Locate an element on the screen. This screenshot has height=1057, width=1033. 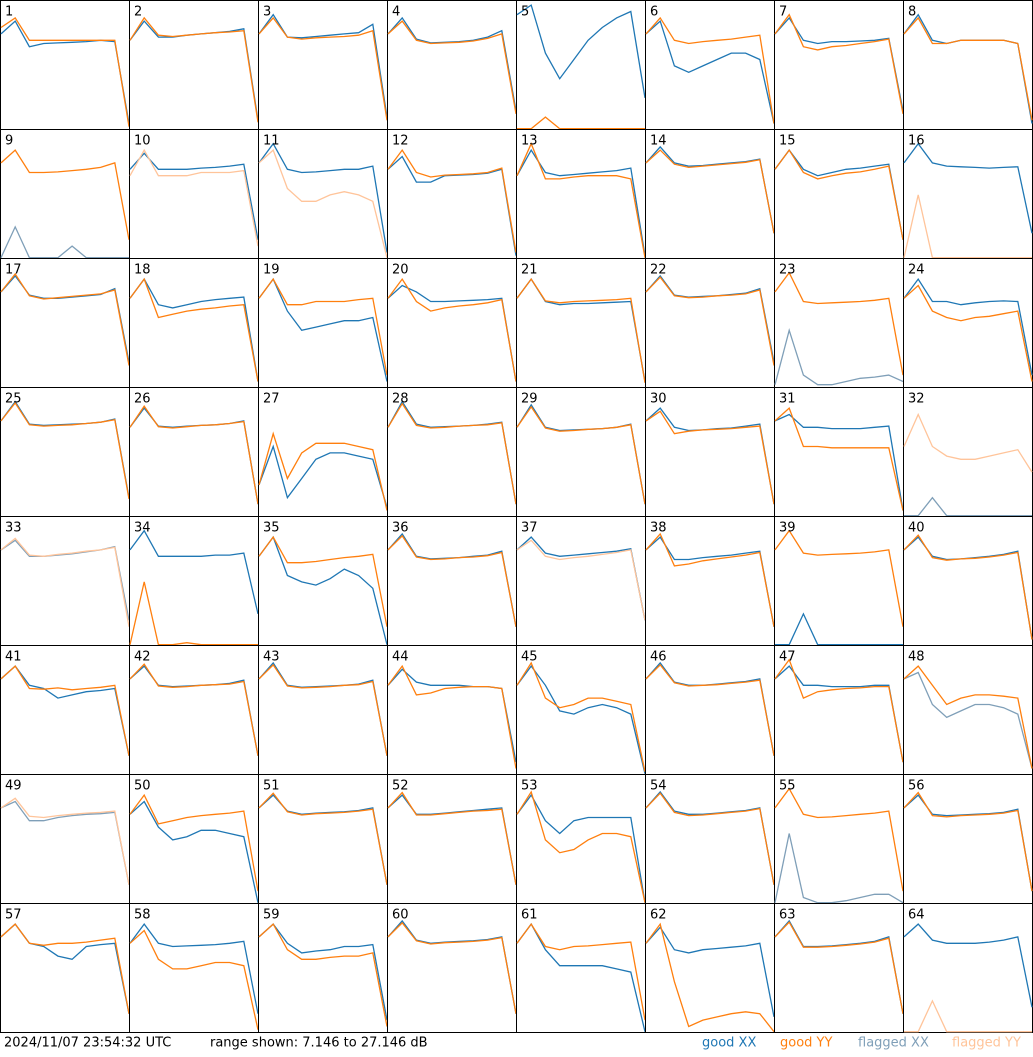
panel-label: 12 is located at coordinates (400, 141).